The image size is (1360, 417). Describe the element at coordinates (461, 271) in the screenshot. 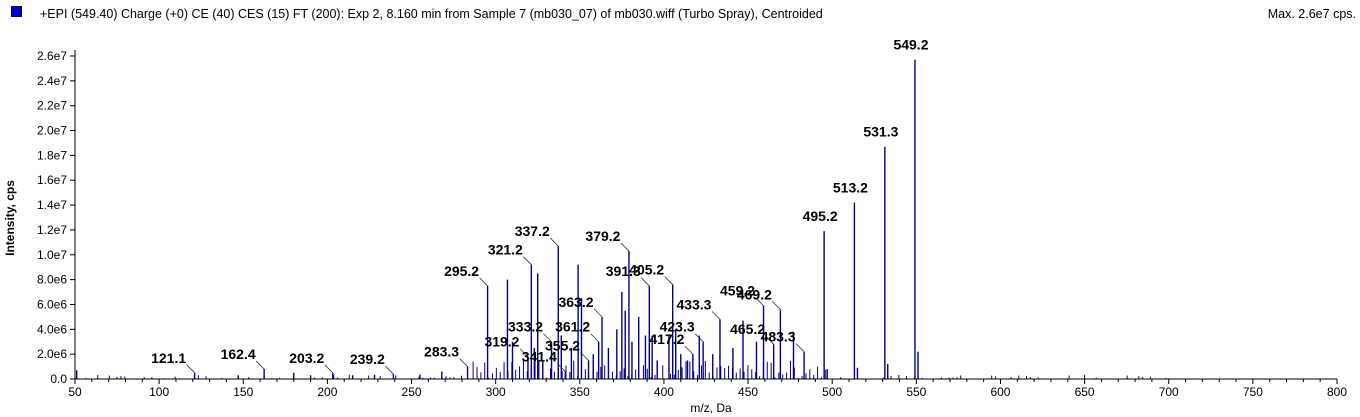

I see `peak-label: 295.2` at that location.